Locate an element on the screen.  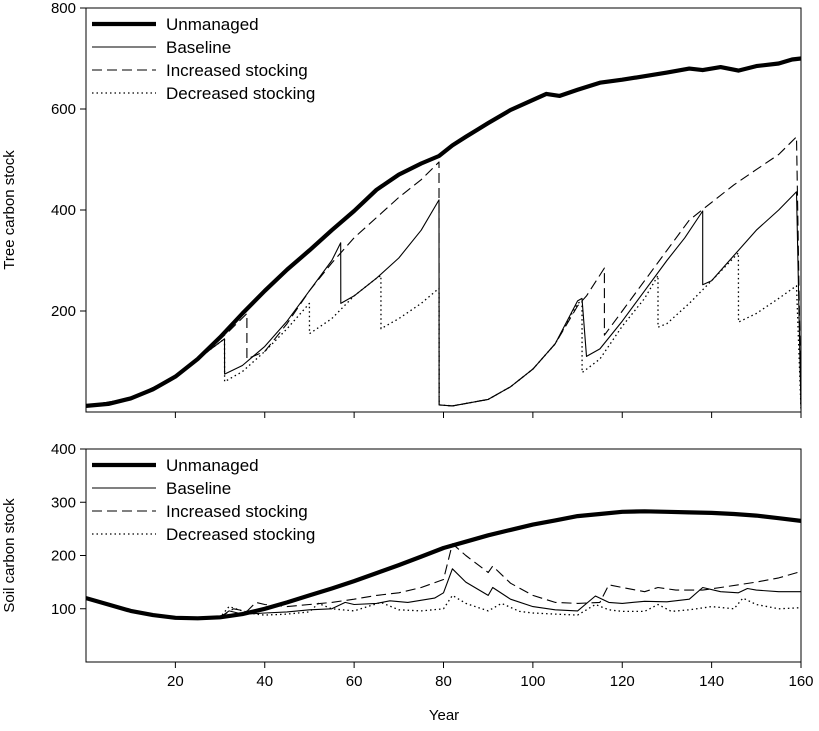
series-line-baseline is located at coordinates (443, 593).